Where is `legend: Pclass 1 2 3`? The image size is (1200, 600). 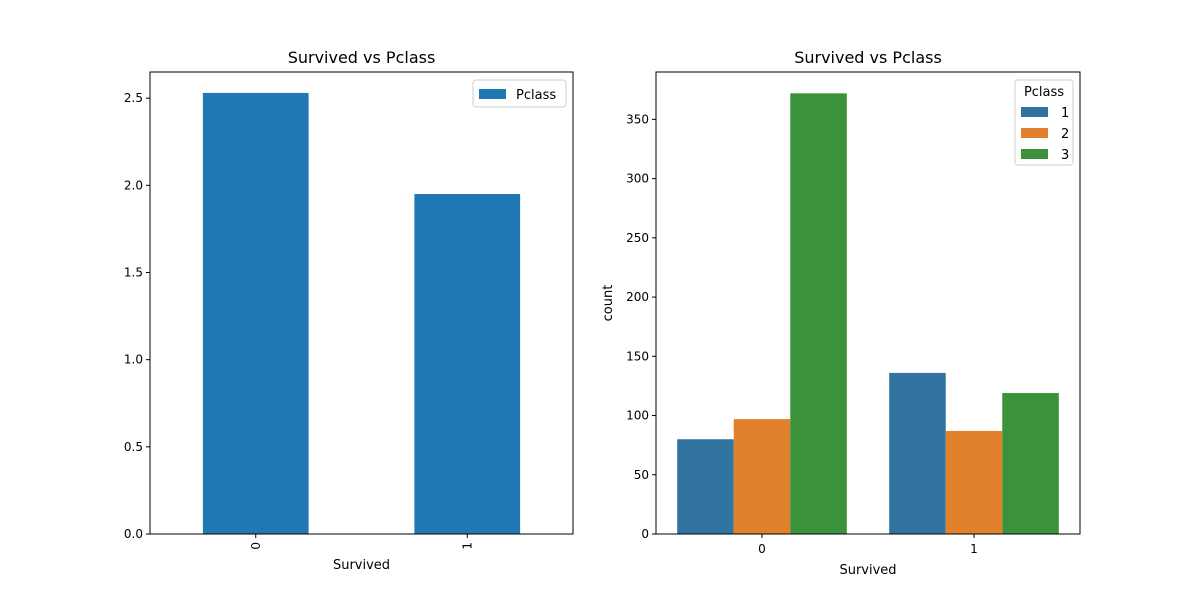 legend: Pclass 1 2 3 is located at coordinates (1044, 122).